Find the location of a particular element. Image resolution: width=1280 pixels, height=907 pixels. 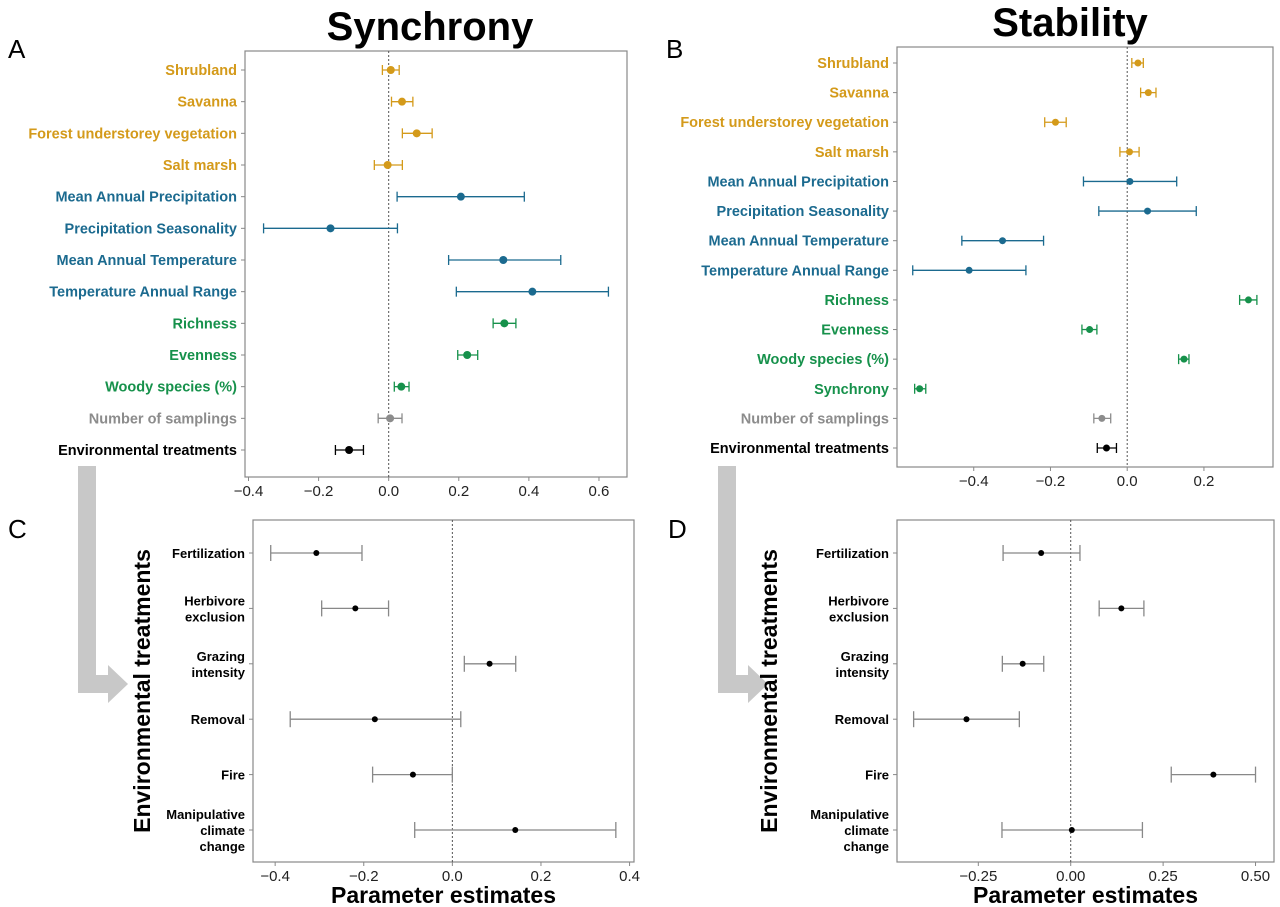

row-label-line: Forest understorey vegetation is located at coordinates (132, 134).